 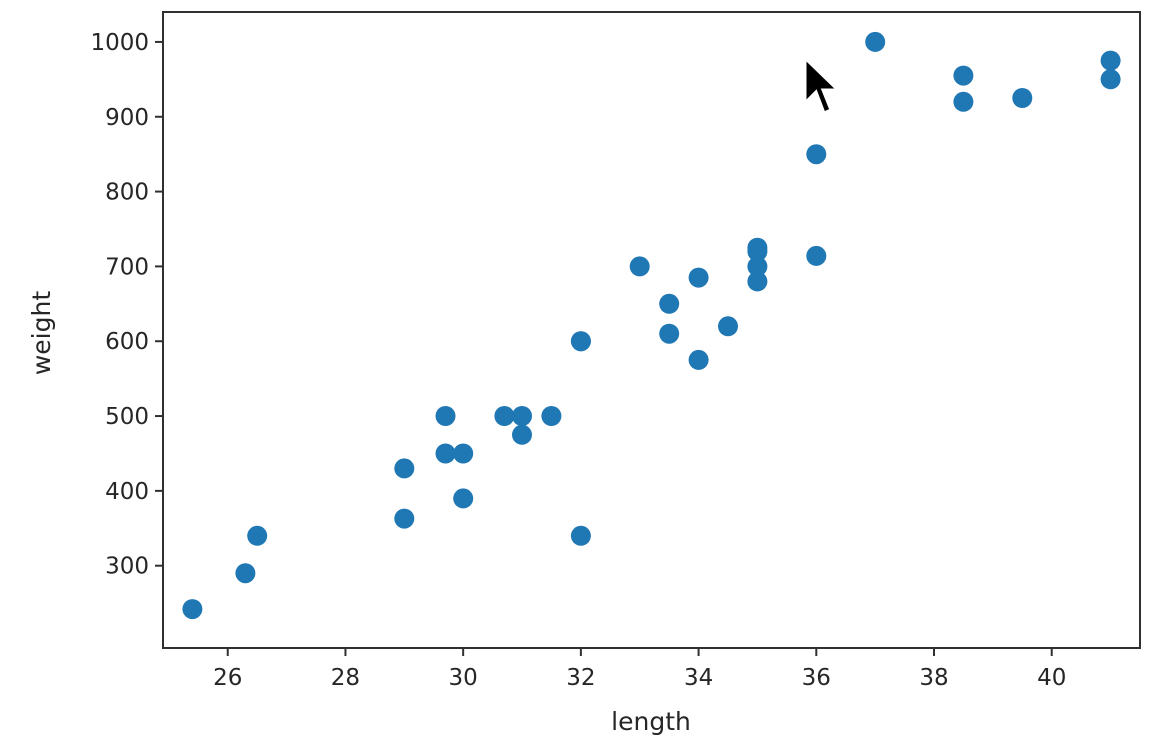 I want to click on y-tick-label-1: 400, so click(x=127, y=492).